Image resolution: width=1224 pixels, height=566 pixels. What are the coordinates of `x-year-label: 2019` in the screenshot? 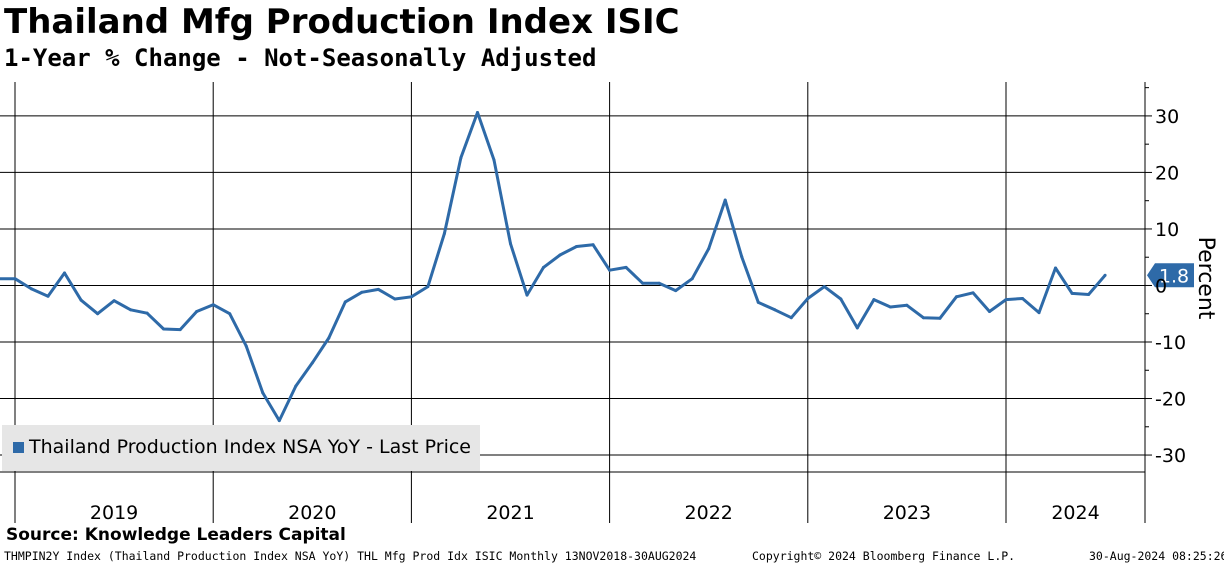 It's located at (114, 513).